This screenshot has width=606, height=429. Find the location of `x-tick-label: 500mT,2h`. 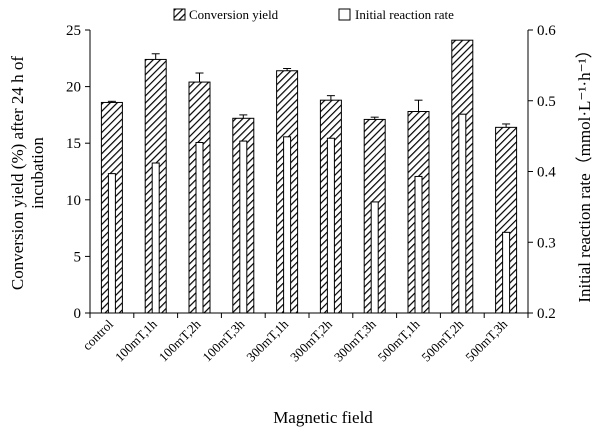

x-tick-label: 500mT,2h is located at coordinates (442, 340).